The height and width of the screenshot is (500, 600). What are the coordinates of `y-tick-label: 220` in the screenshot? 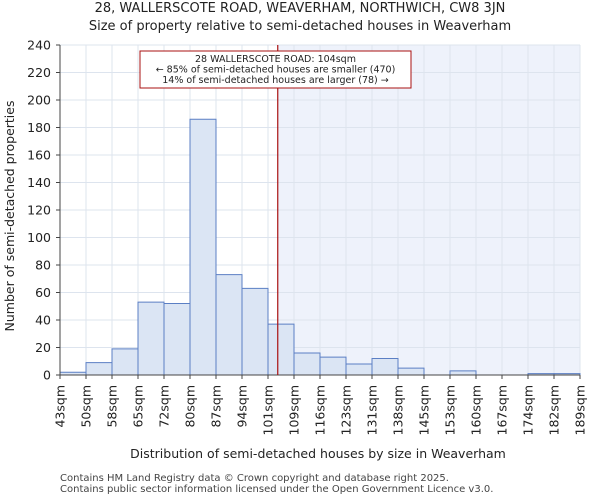 It's located at (39, 72).